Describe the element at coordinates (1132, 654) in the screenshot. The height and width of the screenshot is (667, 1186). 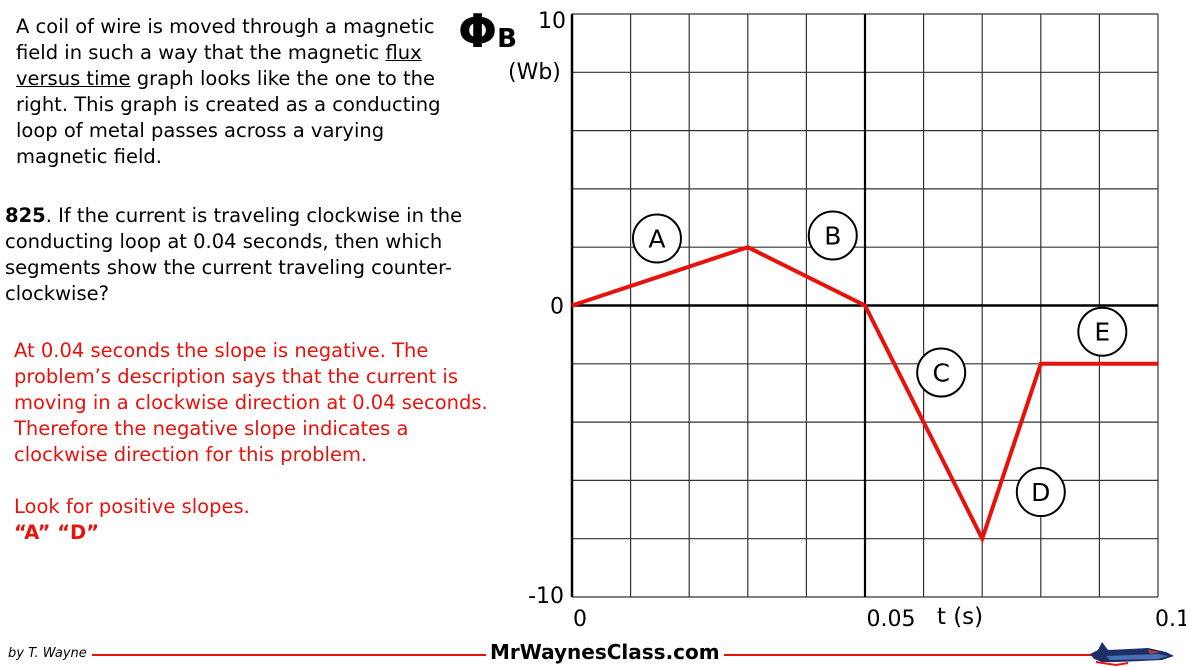
I see `rocket-logo-icon` at that location.